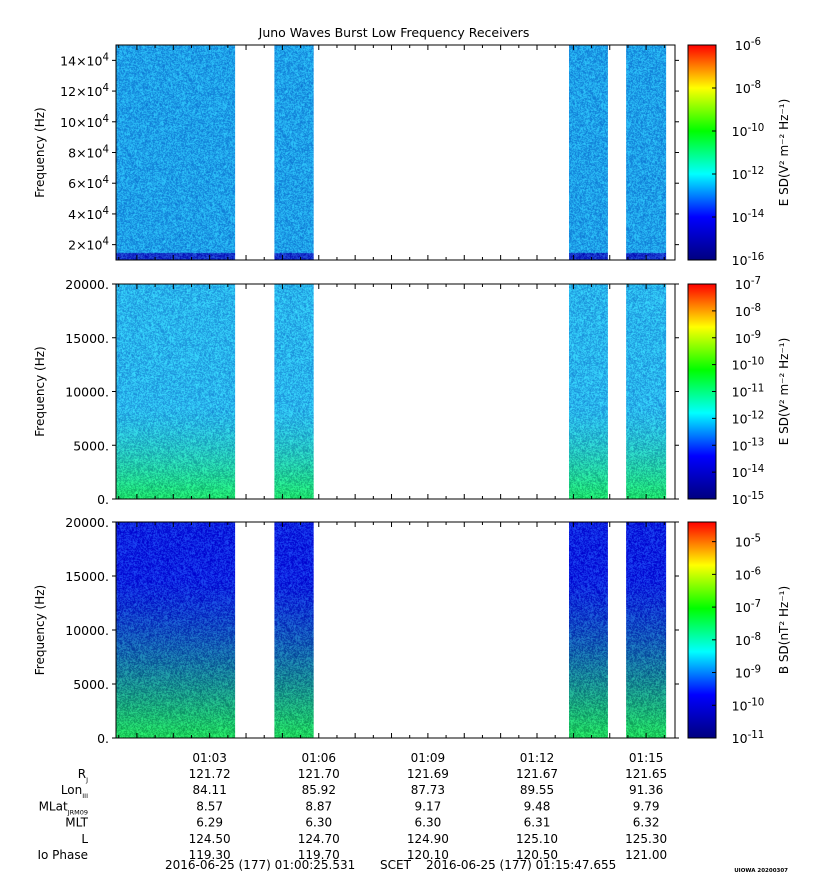 This screenshot has height=880, width=815. I want to click on ephemeris-value: 87.73, so click(428, 790).